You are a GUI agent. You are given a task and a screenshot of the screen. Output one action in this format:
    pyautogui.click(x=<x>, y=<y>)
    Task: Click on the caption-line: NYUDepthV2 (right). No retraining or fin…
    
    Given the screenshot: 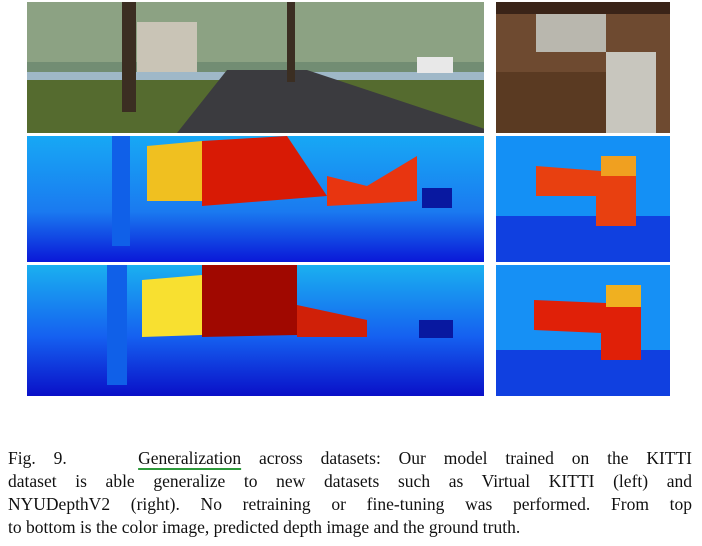 What is the action you would take?
    pyautogui.click(x=350, y=504)
    